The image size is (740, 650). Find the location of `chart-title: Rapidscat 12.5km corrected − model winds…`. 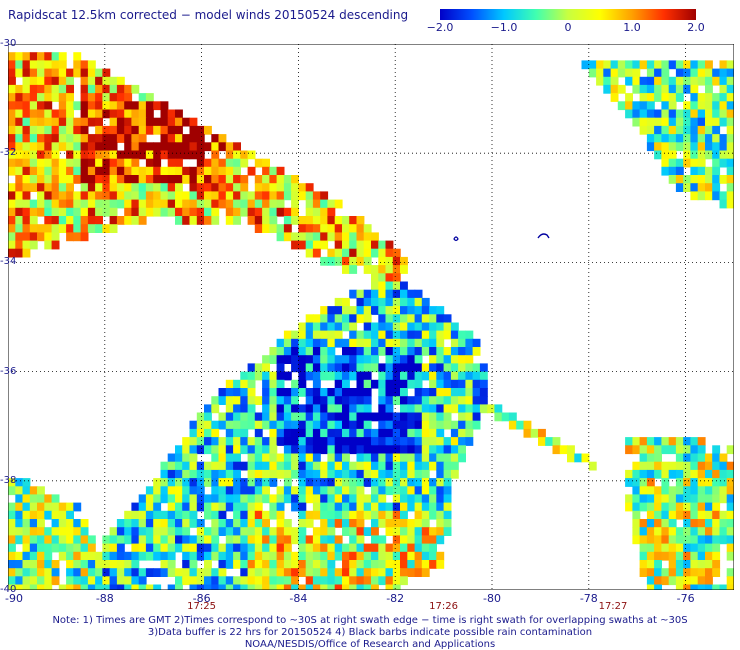

chart-title: Rapidscat 12.5km corrected − model winds… is located at coordinates (208, 15).